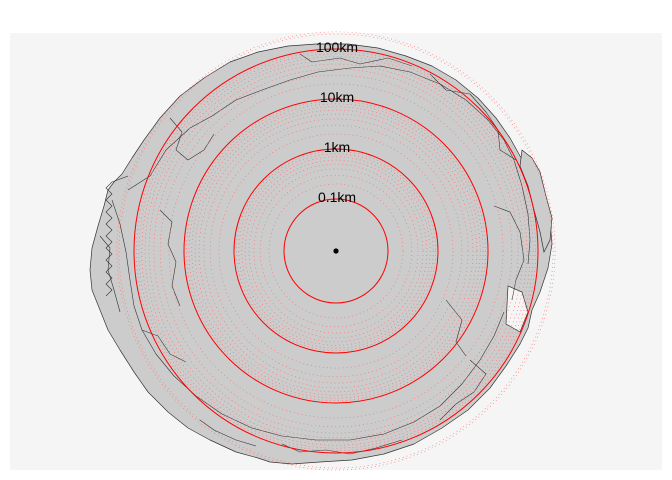 The image size is (672, 480). I want to click on center-point-marker, so click(336, 251).